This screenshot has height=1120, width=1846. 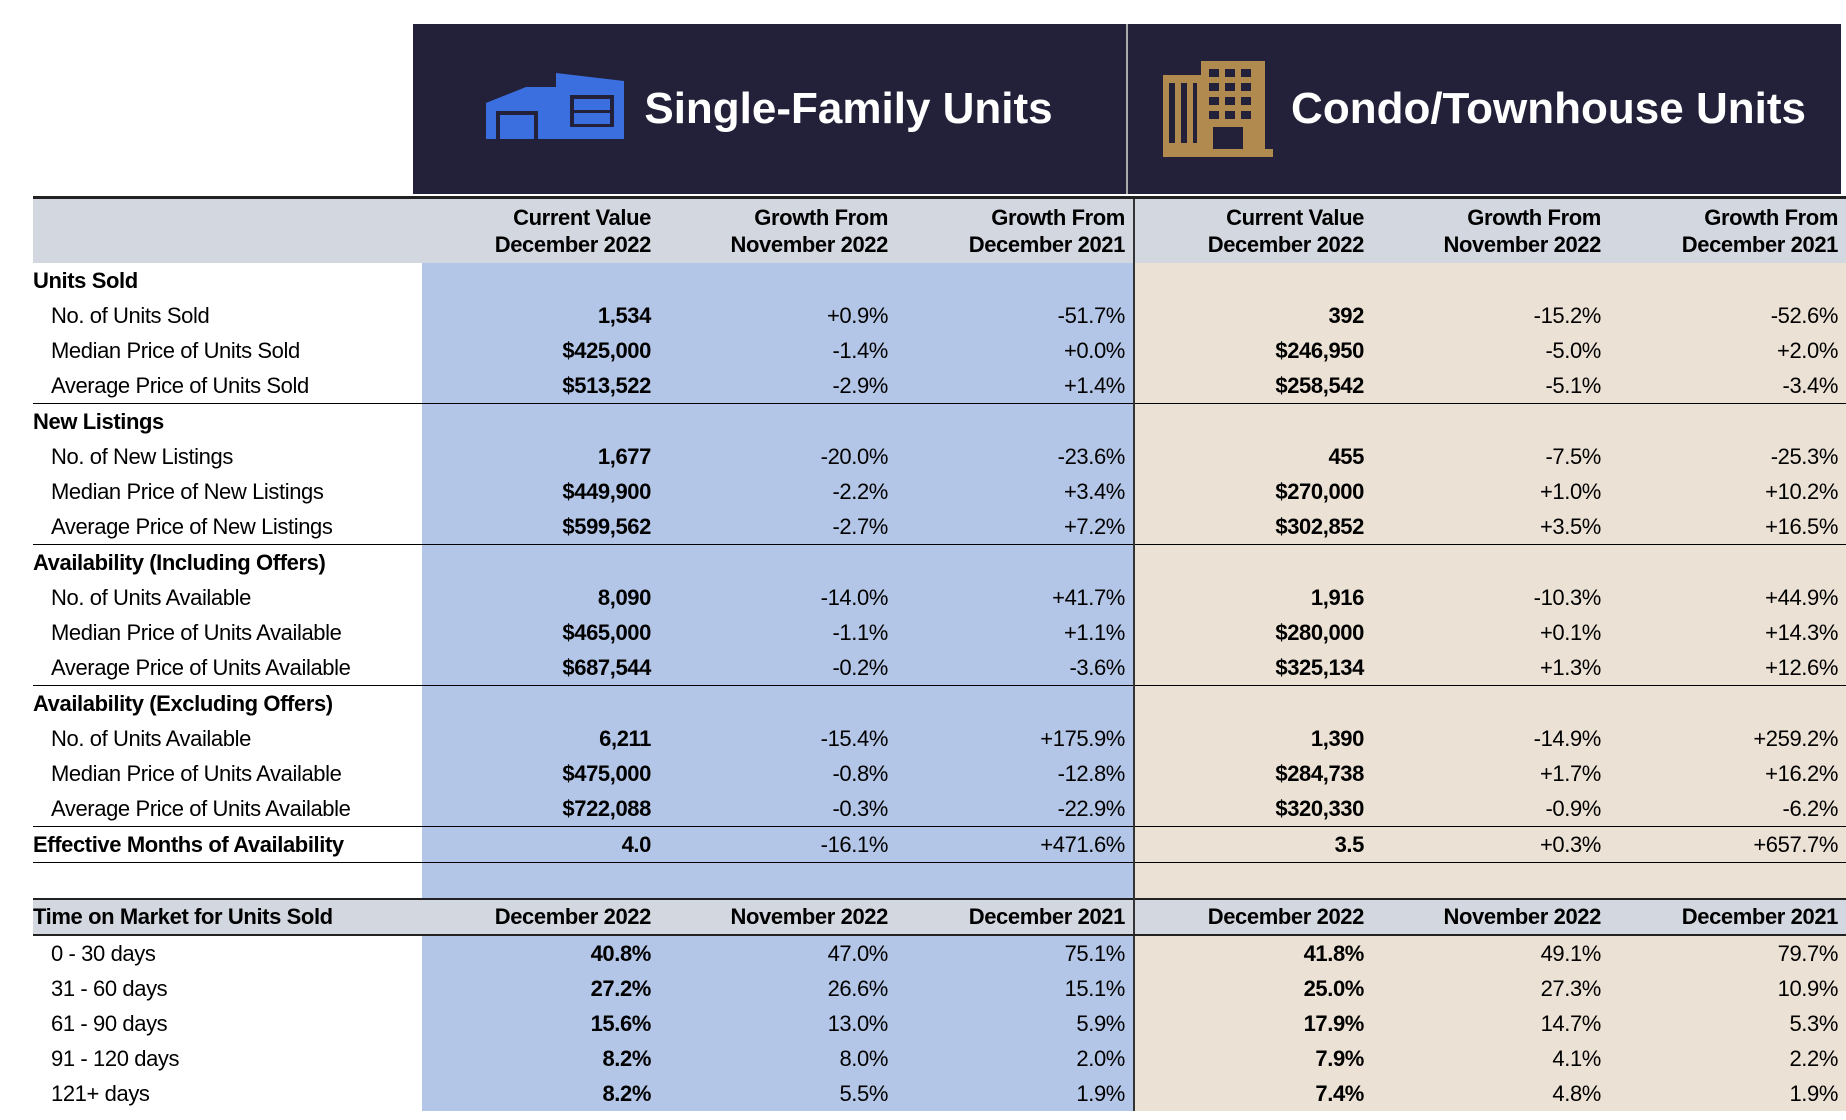 What do you see at coordinates (130, 315) in the screenshot?
I see `row-label: No. of Units Sold` at bounding box center [130, 315].